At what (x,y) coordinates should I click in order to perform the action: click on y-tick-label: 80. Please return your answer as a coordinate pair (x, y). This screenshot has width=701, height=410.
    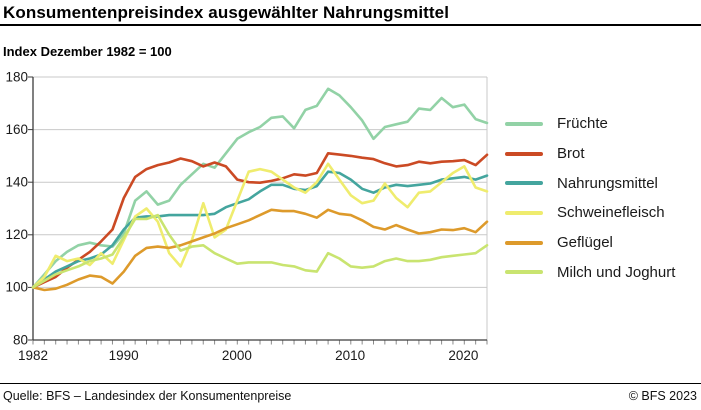
    Looking at the image, I should click on (20, 340).